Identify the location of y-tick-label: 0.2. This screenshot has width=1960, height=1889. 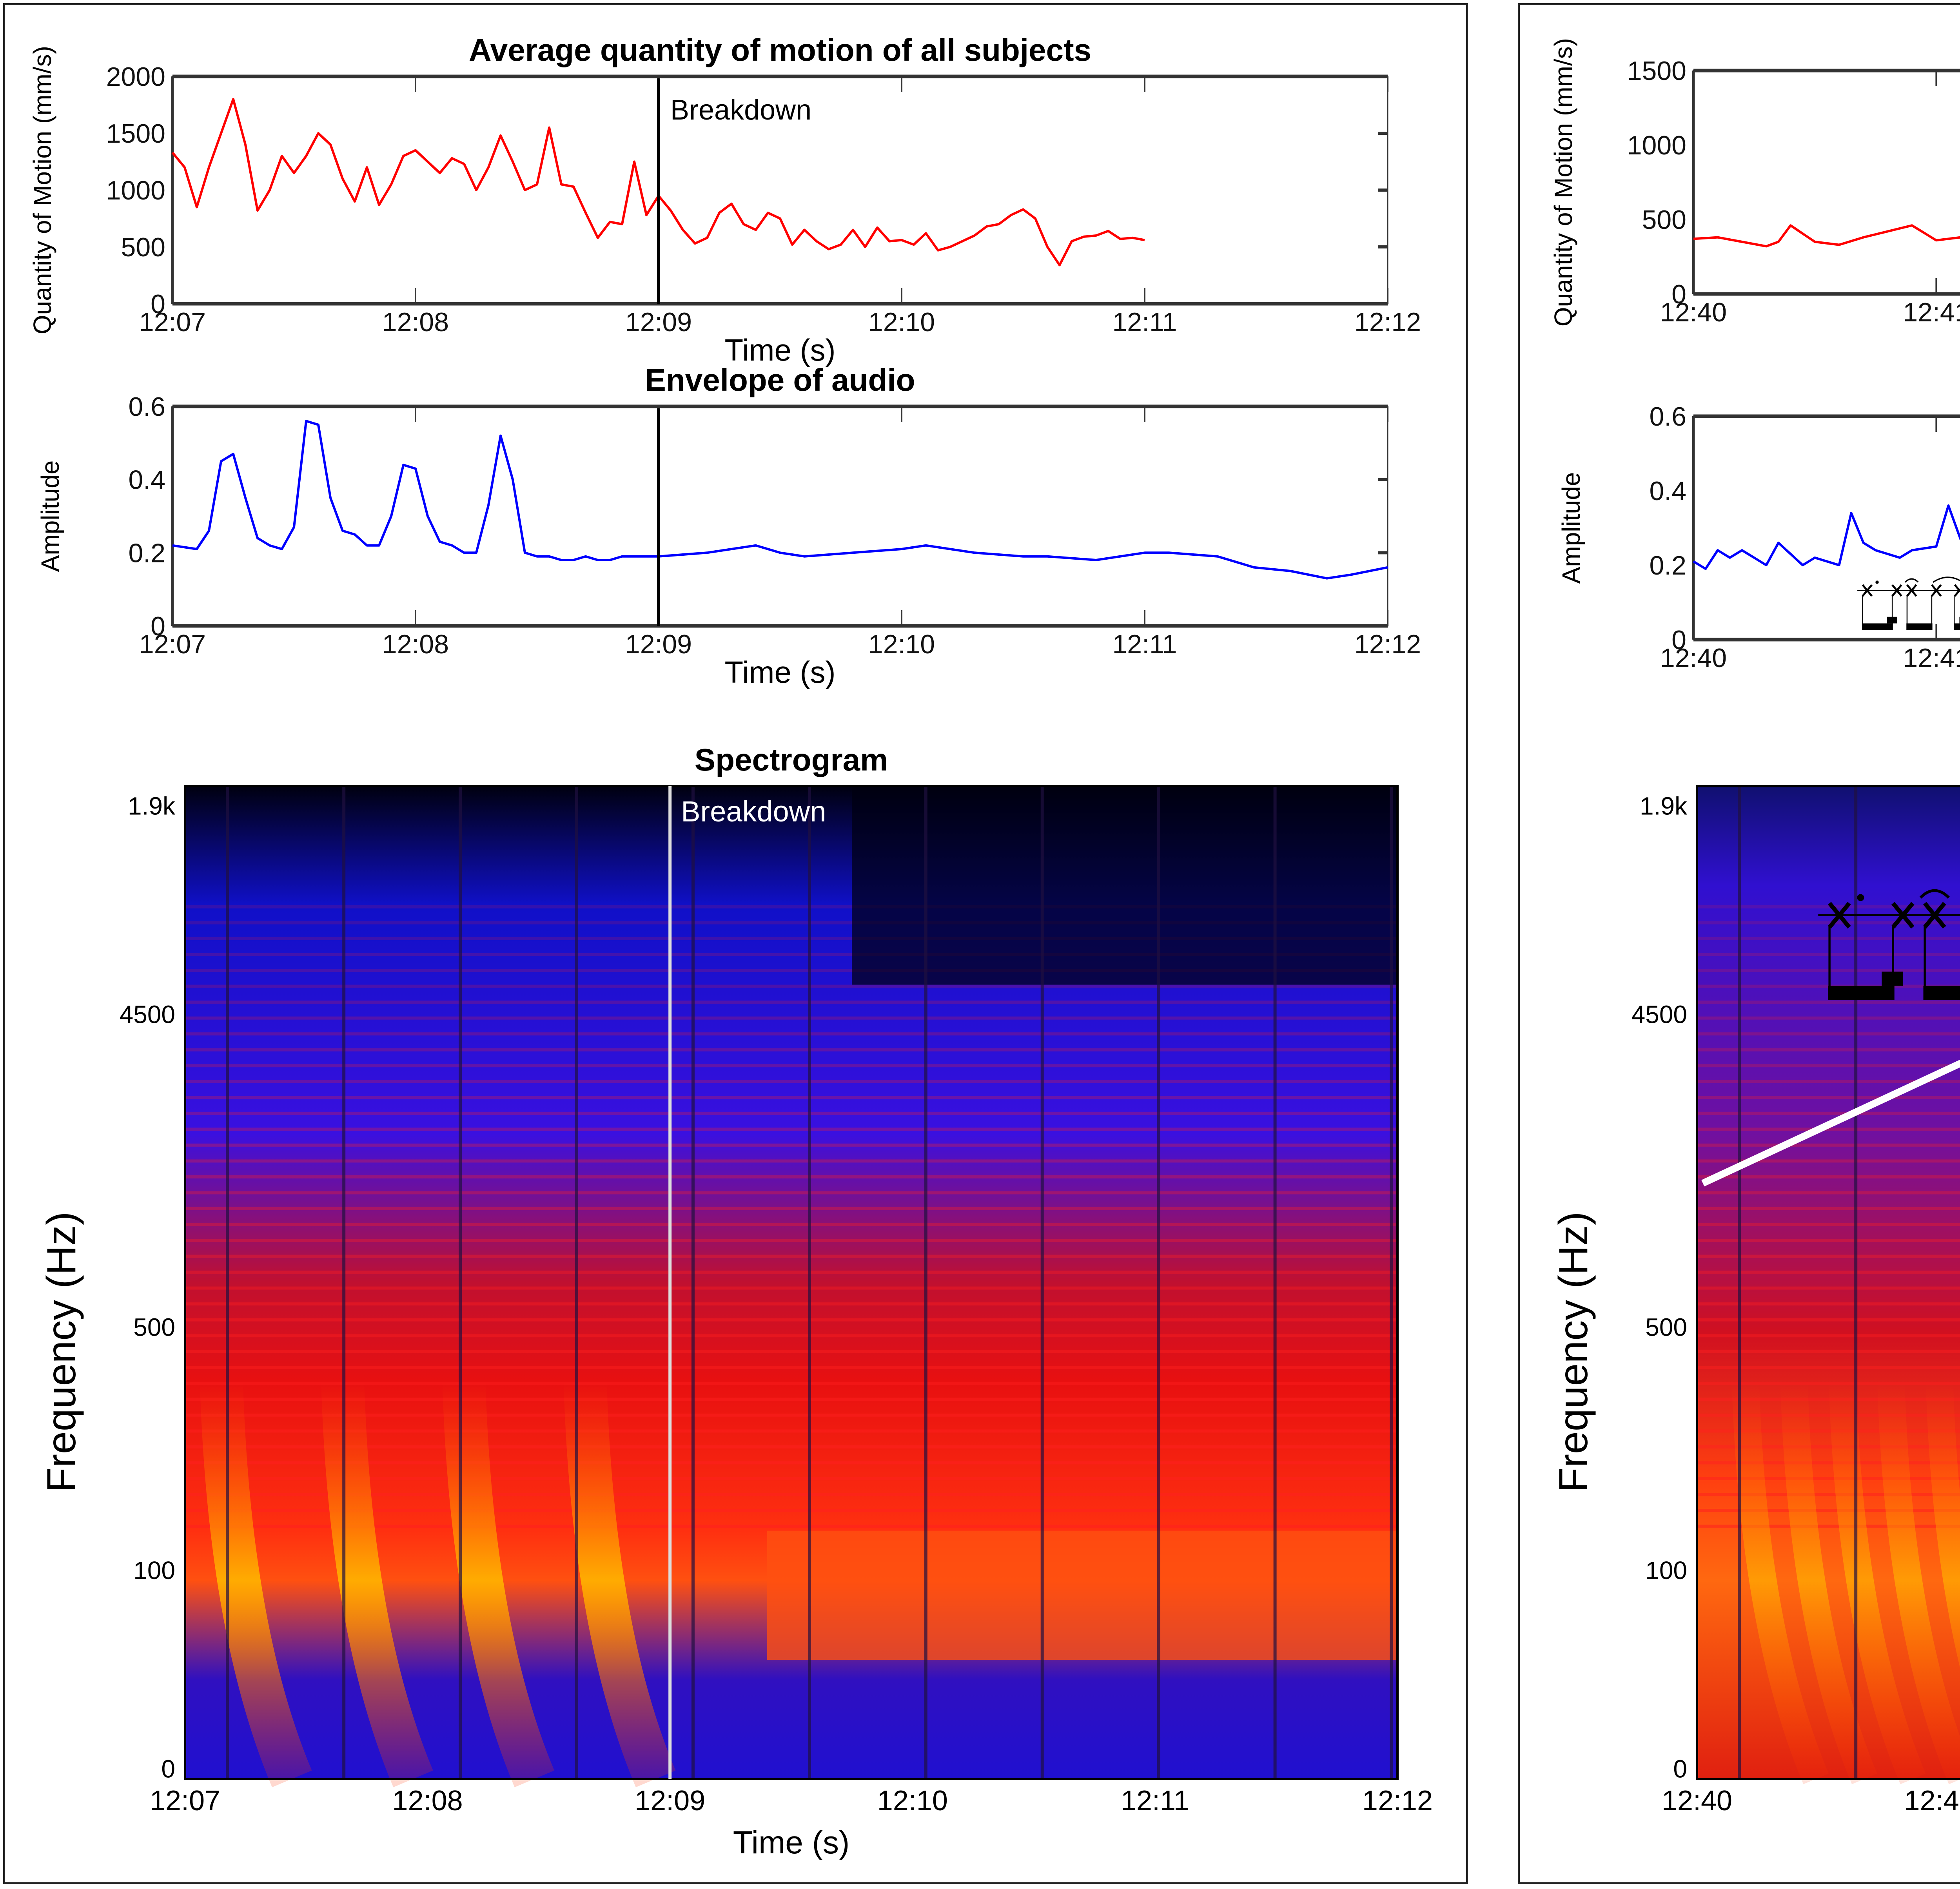
(1667, 565).